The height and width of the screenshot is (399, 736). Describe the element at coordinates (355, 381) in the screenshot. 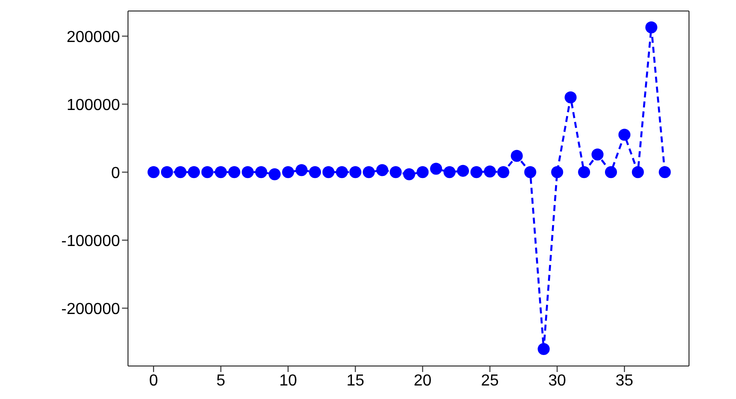

I see `x-tick-label: 15` at that location.